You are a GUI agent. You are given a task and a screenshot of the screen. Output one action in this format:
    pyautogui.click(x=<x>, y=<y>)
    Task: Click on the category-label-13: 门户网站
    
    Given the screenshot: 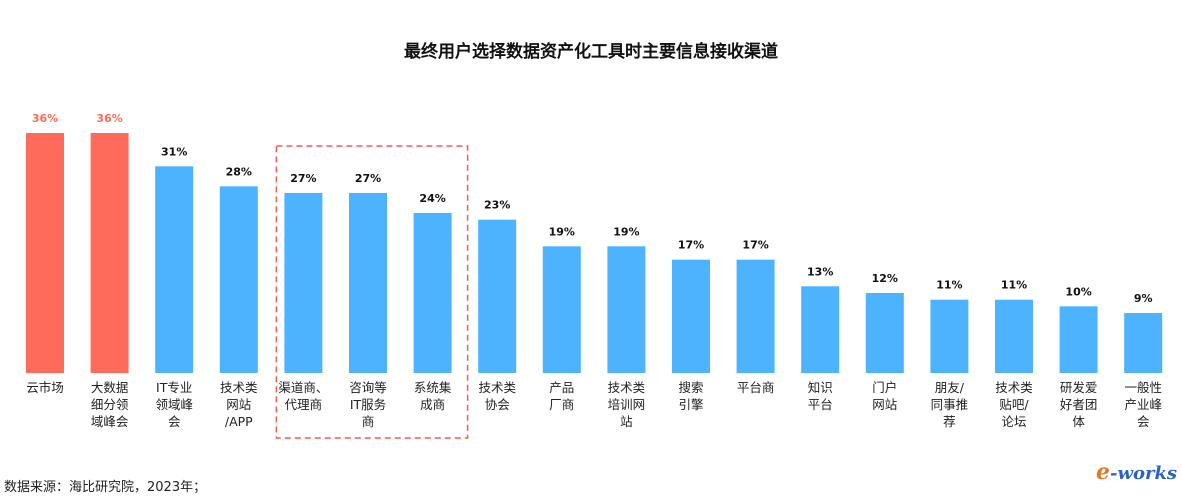 What is the action you would take?
    pyautogui.click(x=884, y=396)
    